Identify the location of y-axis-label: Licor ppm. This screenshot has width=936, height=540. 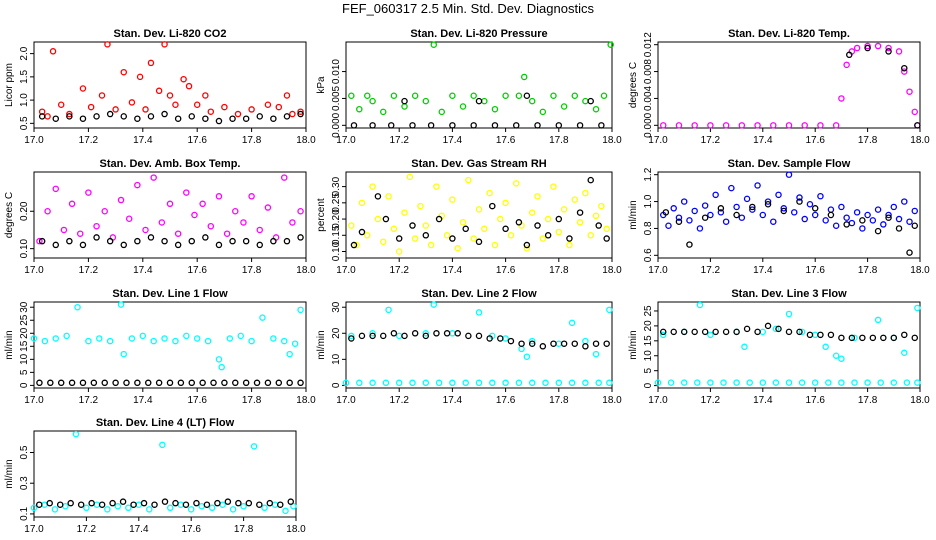
(9, 85).